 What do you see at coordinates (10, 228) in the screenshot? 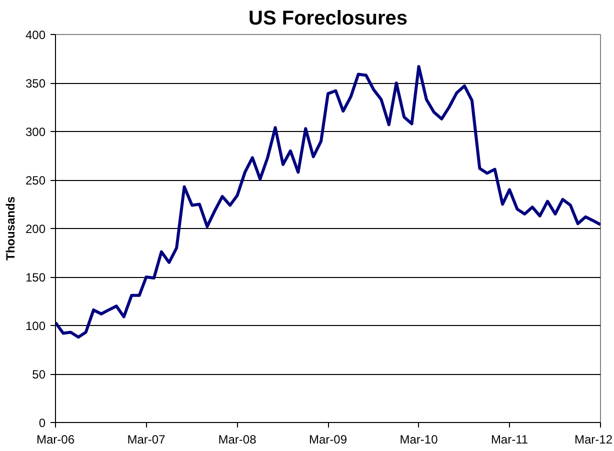
I see `y-axis-title: Thousands` at bounding box center [10, 228].